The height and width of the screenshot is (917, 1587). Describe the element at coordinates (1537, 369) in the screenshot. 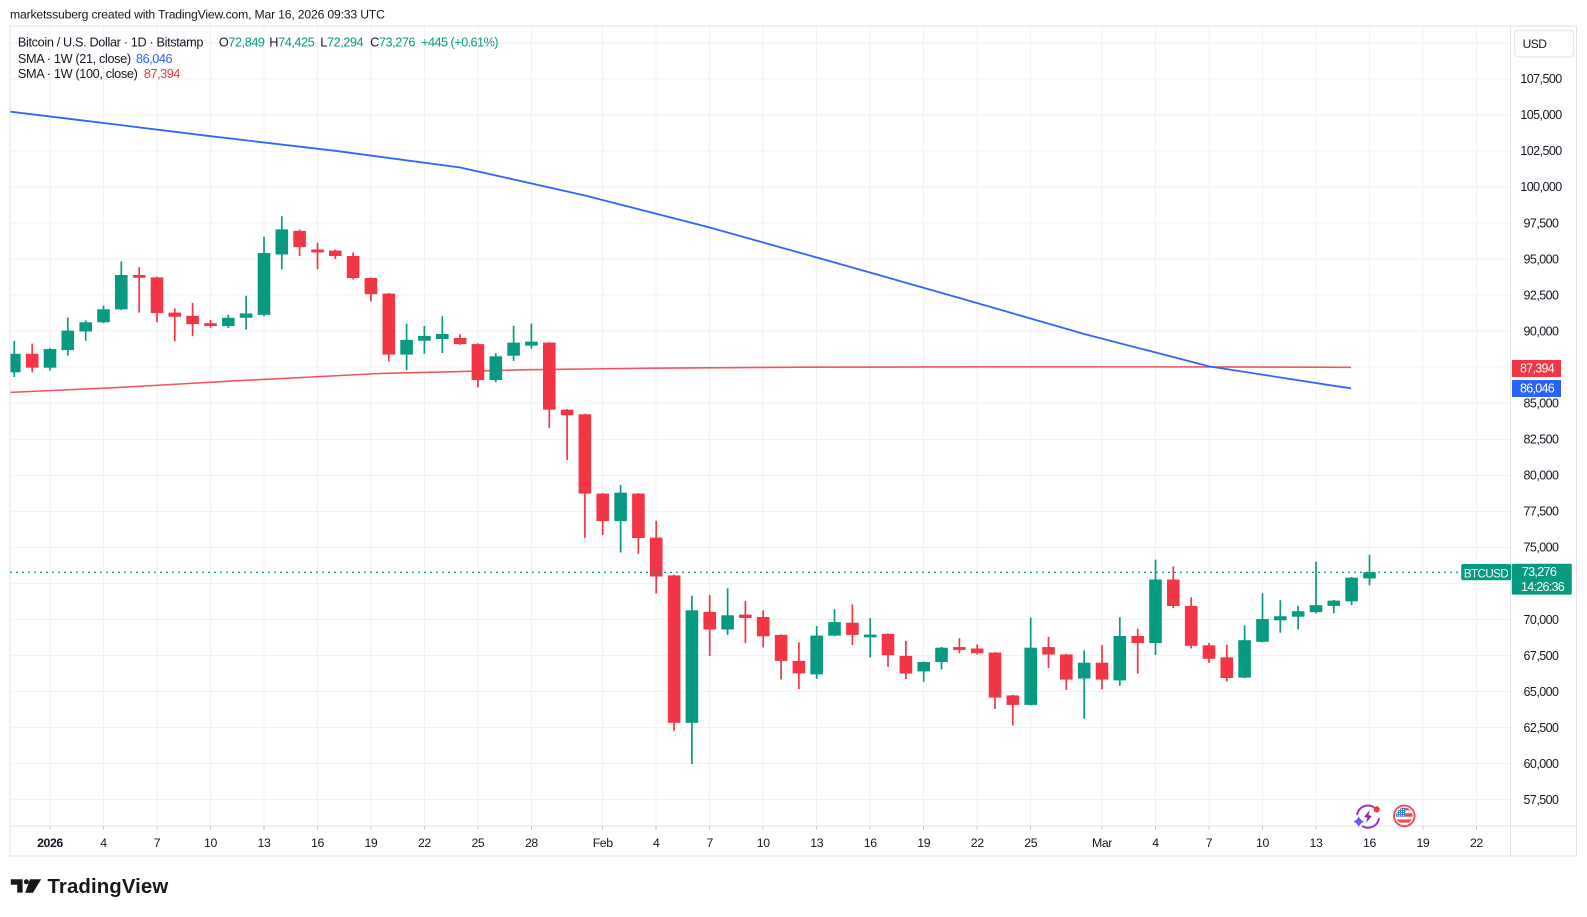

I see `svg-text: 87,394` at that location.